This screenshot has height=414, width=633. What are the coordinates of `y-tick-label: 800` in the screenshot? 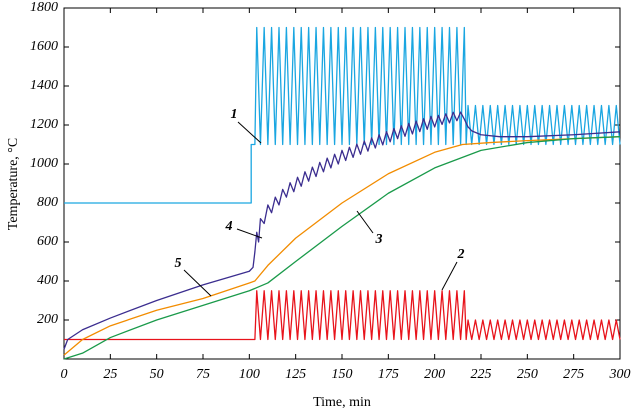 It's located at (47, 202).